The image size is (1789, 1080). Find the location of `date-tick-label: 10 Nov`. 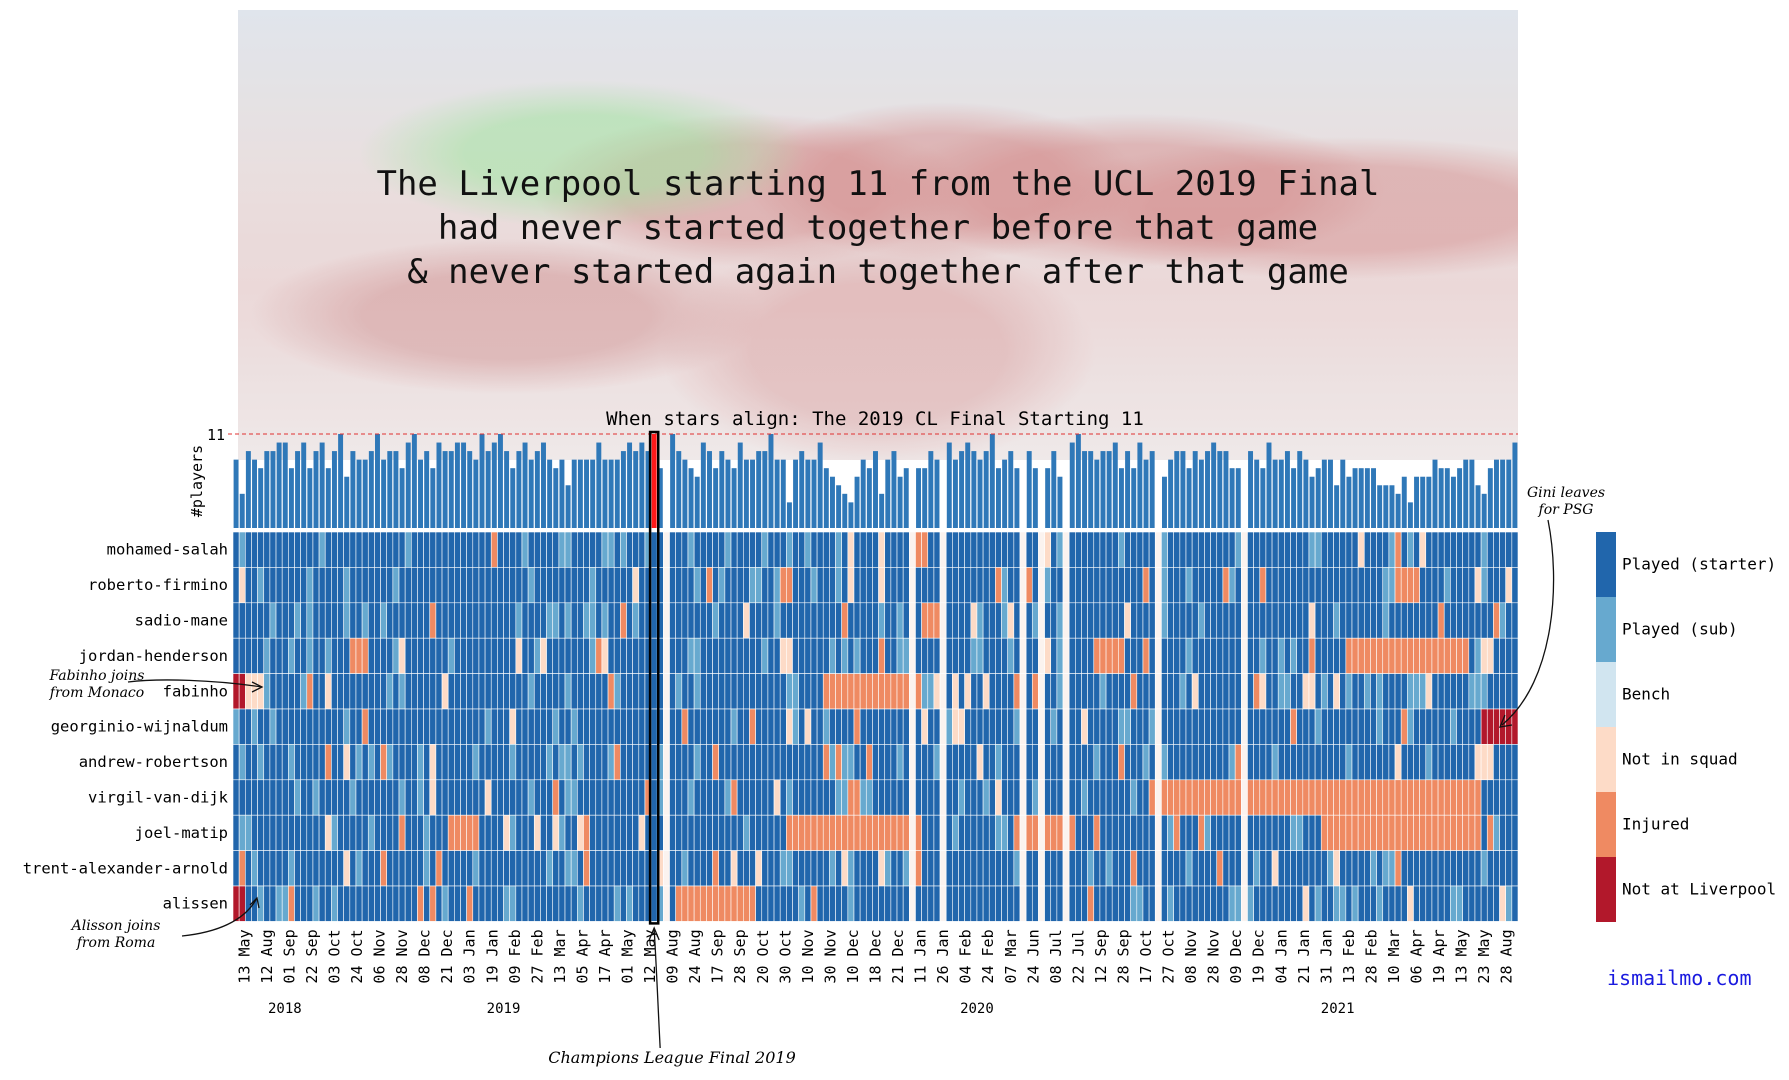

date-tick-label: 10 Nov is located at coordinates (808, 956).